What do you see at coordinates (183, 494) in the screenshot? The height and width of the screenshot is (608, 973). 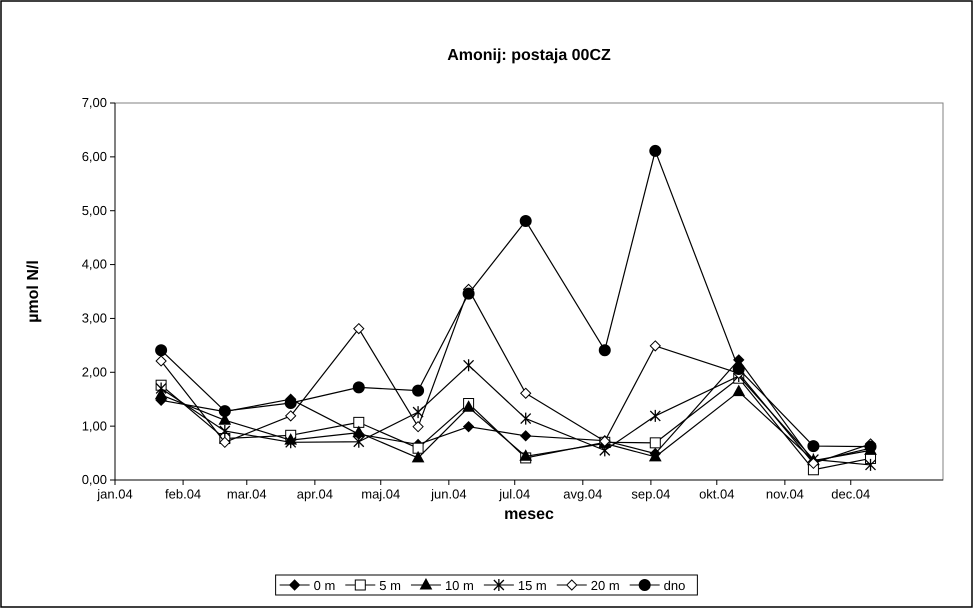 I see `x-tick-label: feb.04` at bounding box center [183, 494].